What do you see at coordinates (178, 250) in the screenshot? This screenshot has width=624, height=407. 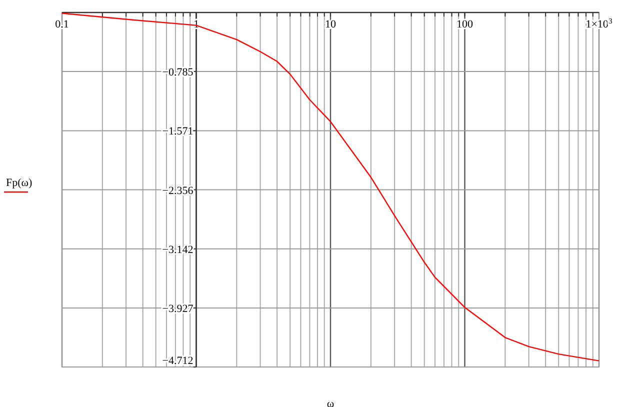 I see `y-tick-label: −3.142` at bounding box center [178, 250].